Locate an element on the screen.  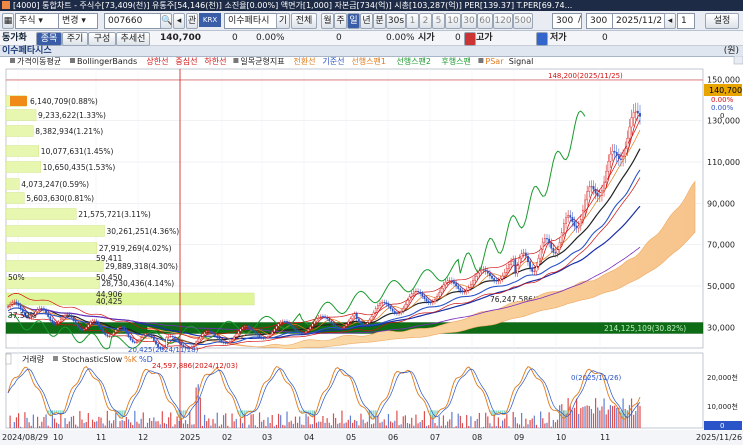
period-button-5: 30s is located at coordinates (396, 21).